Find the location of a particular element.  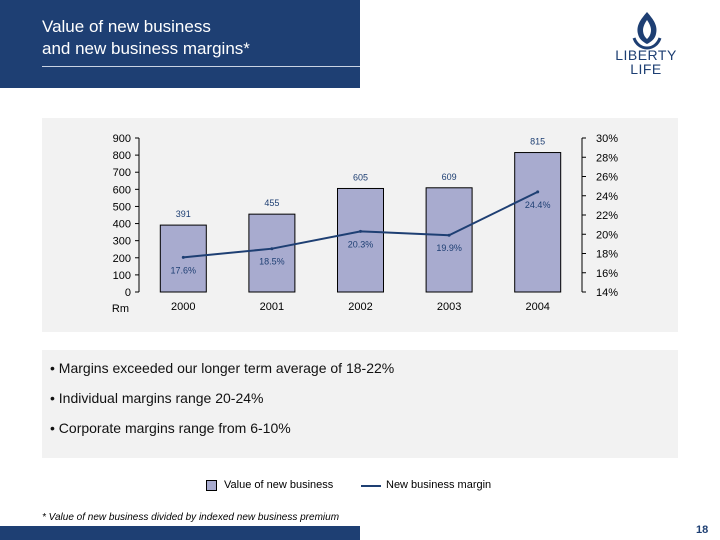

legend-line-swatch is located at coordinates (371, 486).